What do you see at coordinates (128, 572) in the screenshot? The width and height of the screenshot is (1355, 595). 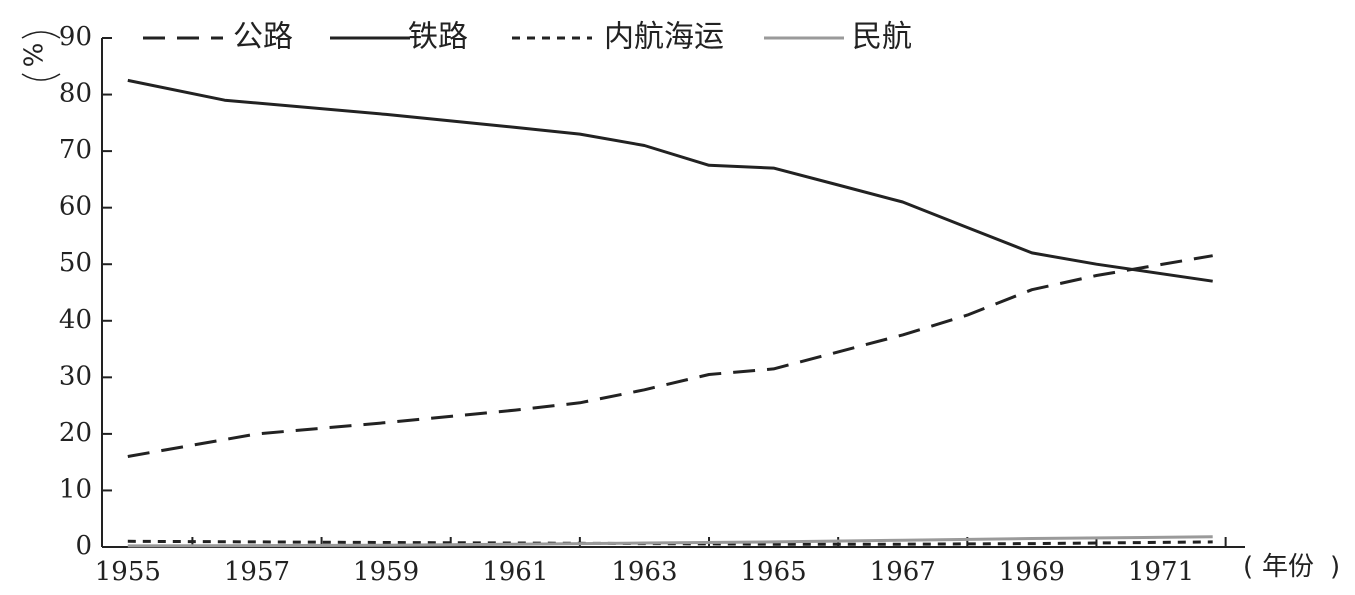 I see `x-tick-label: 1955` at bounding box center [128, 572].